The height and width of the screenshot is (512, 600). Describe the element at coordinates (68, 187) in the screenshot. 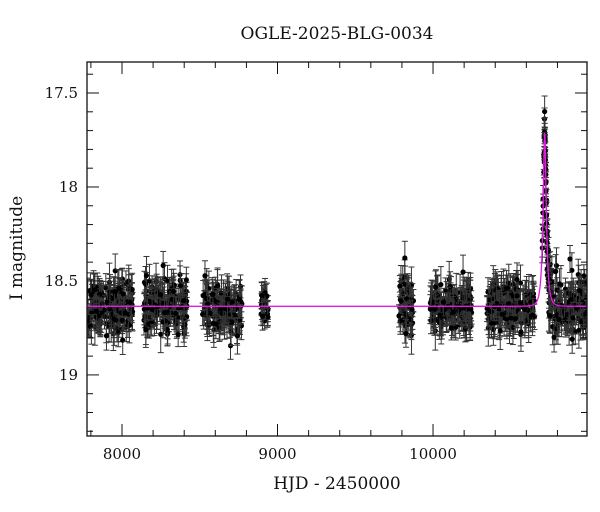

I see `y-tick-label: 18` at that location.